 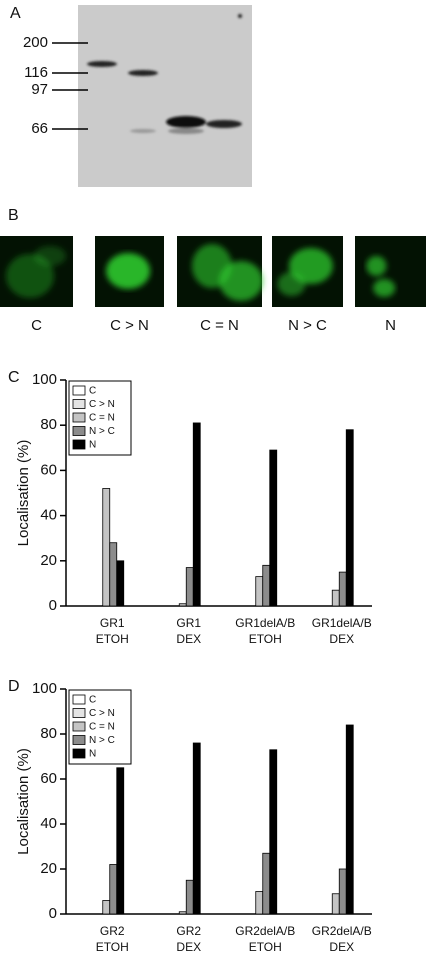 I want to click on marker-label: 66, so click(x=39, y=128).